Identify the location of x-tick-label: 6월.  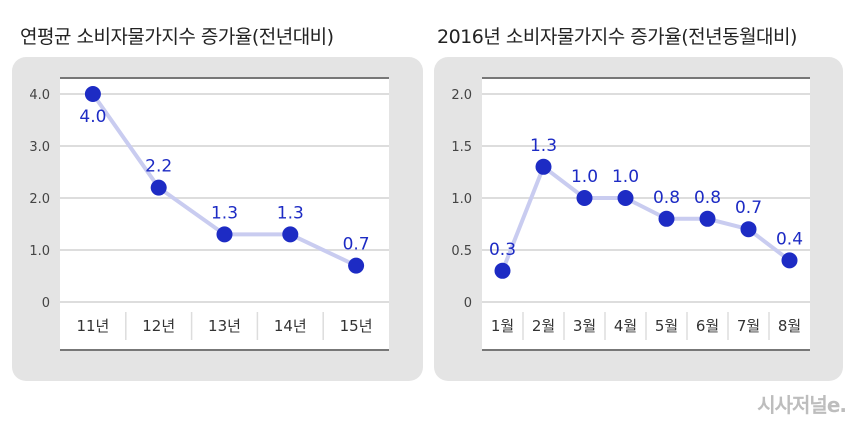
(707, 326).